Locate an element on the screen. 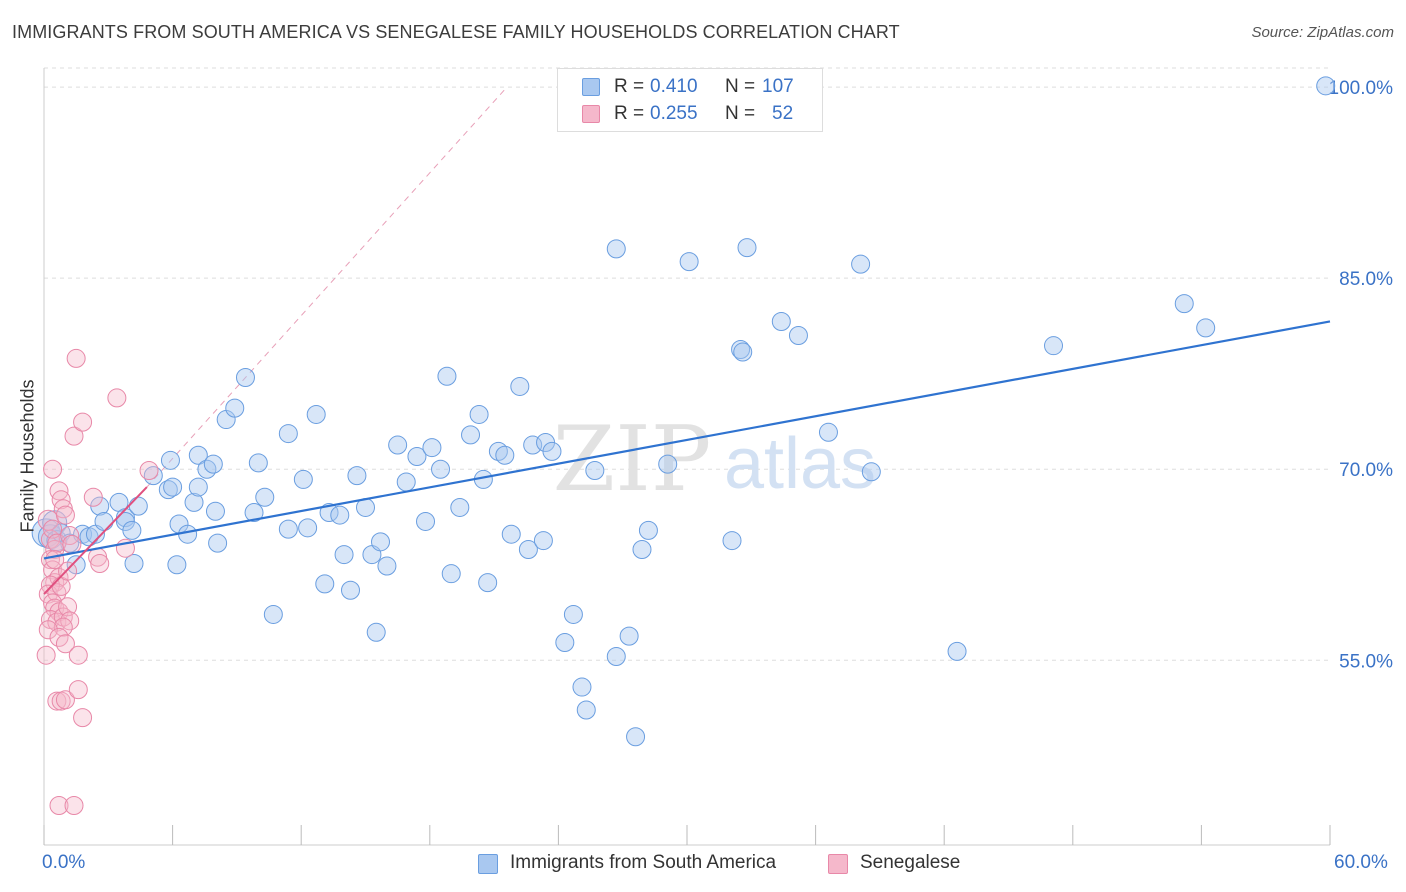 This screenshot has height=892, width=1406. y-tick-label: 85.0% is located at coordinates (1366, 279).